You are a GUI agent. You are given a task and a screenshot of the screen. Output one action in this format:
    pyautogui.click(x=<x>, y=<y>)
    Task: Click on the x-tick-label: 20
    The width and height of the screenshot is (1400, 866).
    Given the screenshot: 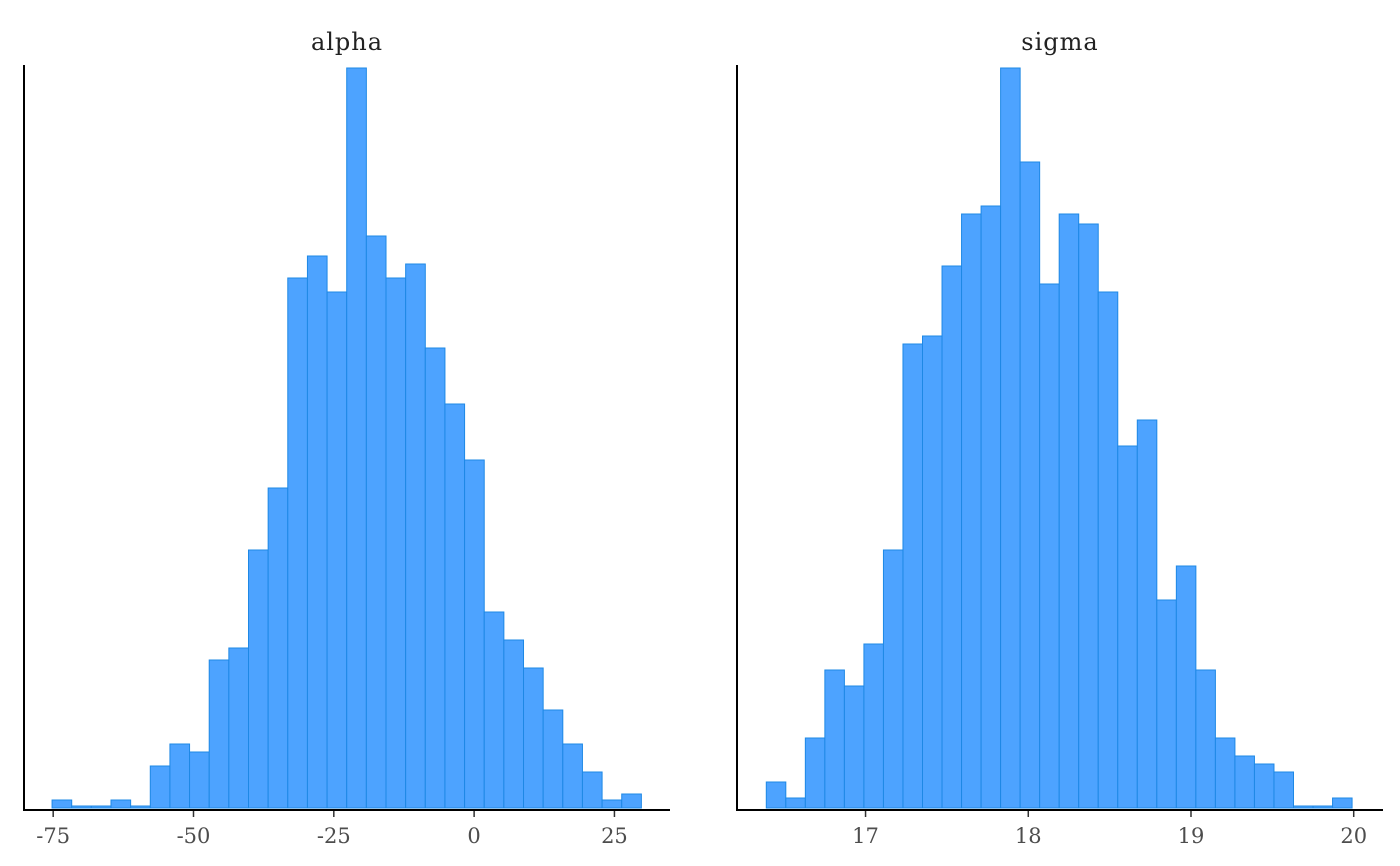 What is the action you would take?
    pyautogui.click(x=1353, y=836)
    